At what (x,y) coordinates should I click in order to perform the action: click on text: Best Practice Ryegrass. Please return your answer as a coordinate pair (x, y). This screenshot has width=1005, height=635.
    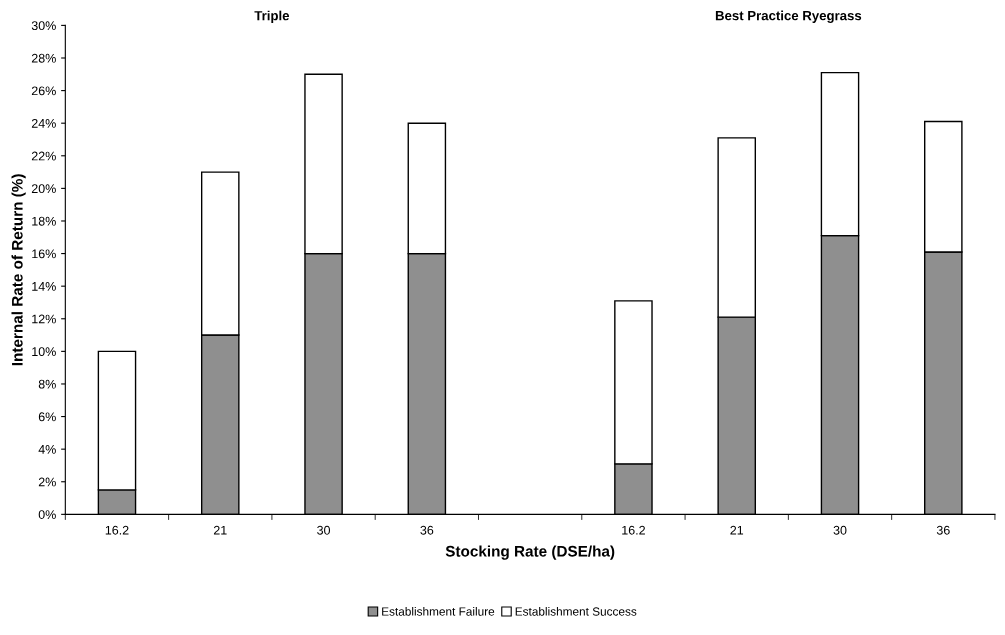
    Looking at the image, I should click on (788, 16).